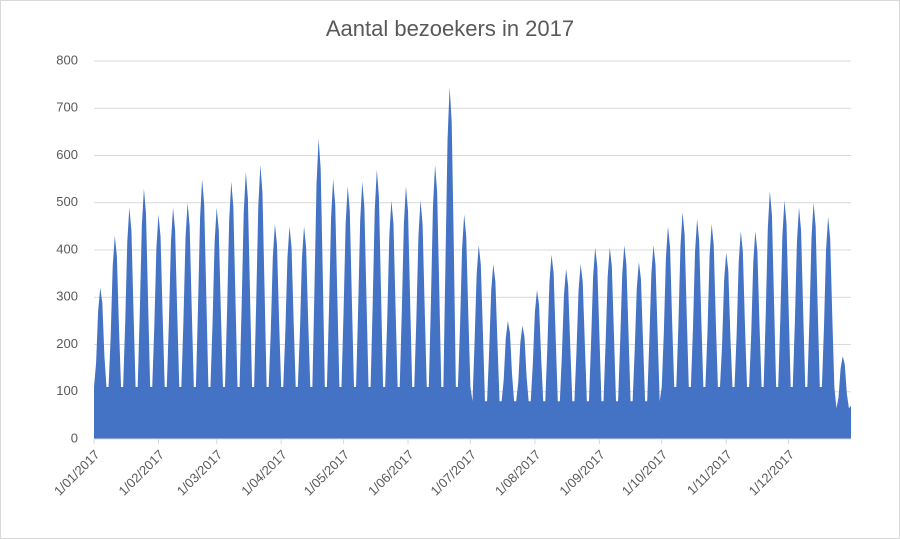 Image resolution: width=900 pixels, height=539 pixels. What do you see at coordinates (67, 201) in the screenshot?
I see `y-tick-label: 500` at bounding box center [67, 201].